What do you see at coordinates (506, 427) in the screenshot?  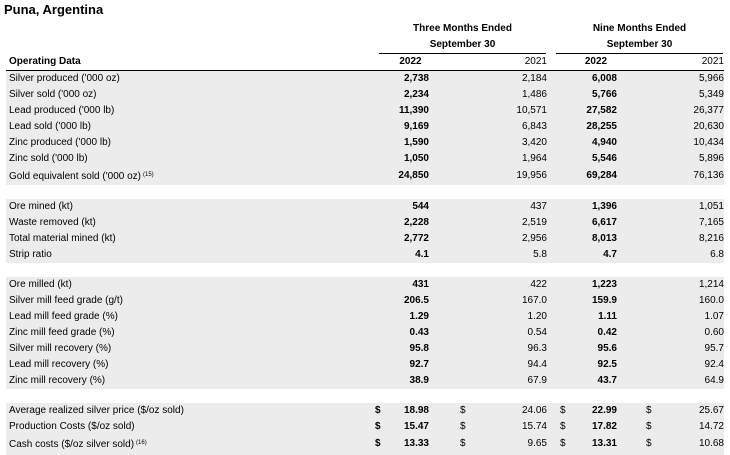 I see `value-q-2021: 15.74` at bounding box center [506, 427].